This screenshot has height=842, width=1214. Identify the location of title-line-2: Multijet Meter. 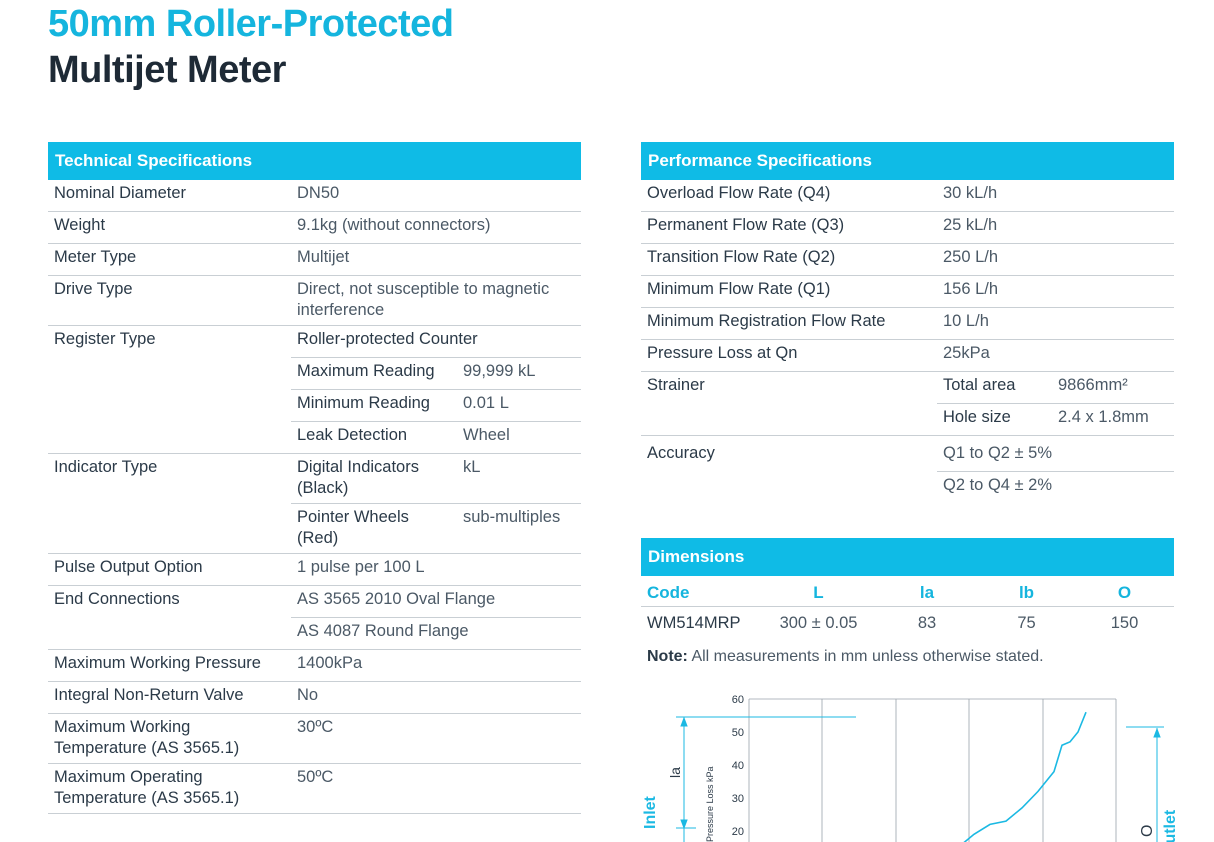
(167, 70).